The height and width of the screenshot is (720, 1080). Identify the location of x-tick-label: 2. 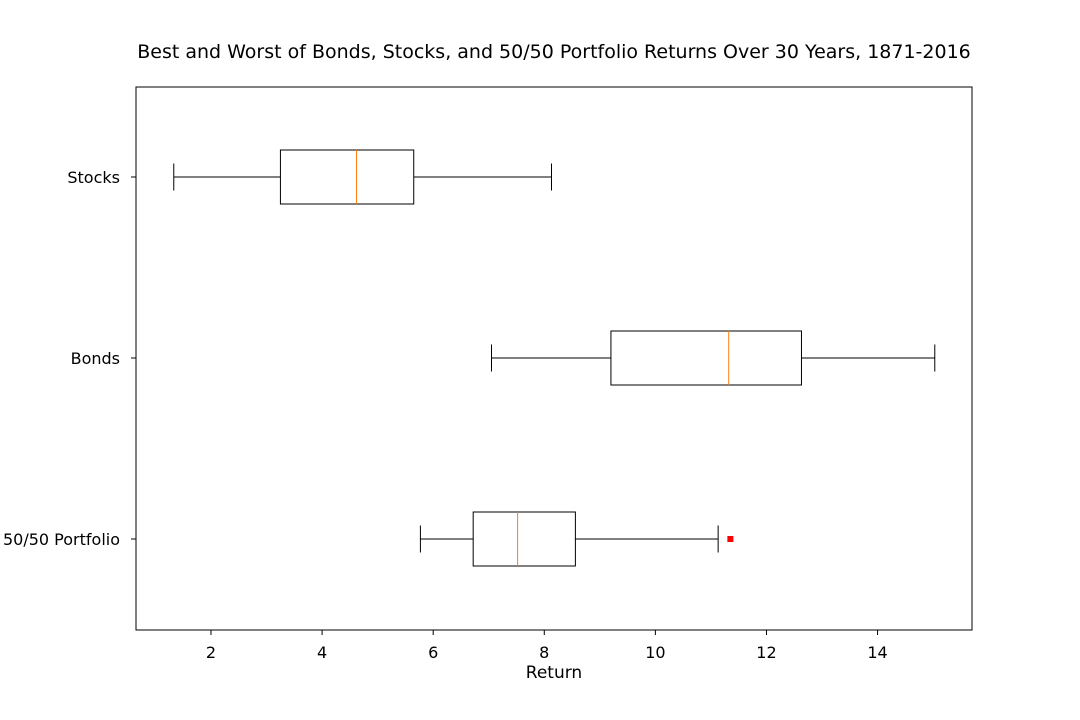
(211, 652).